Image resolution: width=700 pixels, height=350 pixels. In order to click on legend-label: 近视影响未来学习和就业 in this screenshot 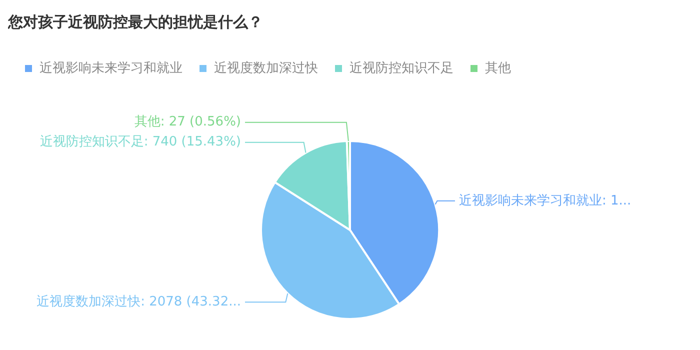, I will do `click(111, 68)`.